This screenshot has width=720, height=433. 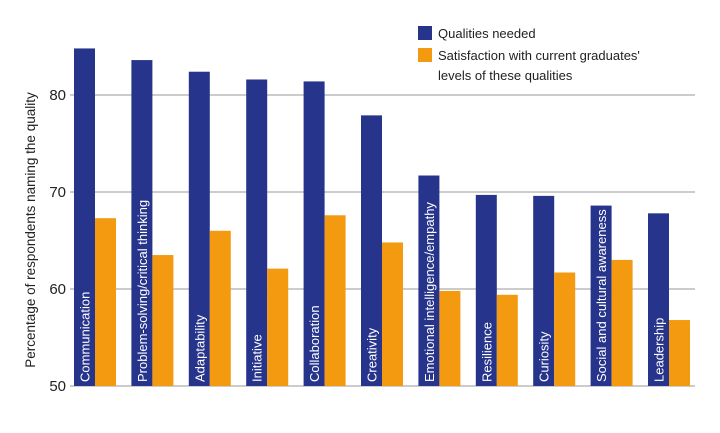 What do you see at coordinates (659, 350) in the screenshot?
I see `category-label: Leadership` at bounding box center [659, 350].